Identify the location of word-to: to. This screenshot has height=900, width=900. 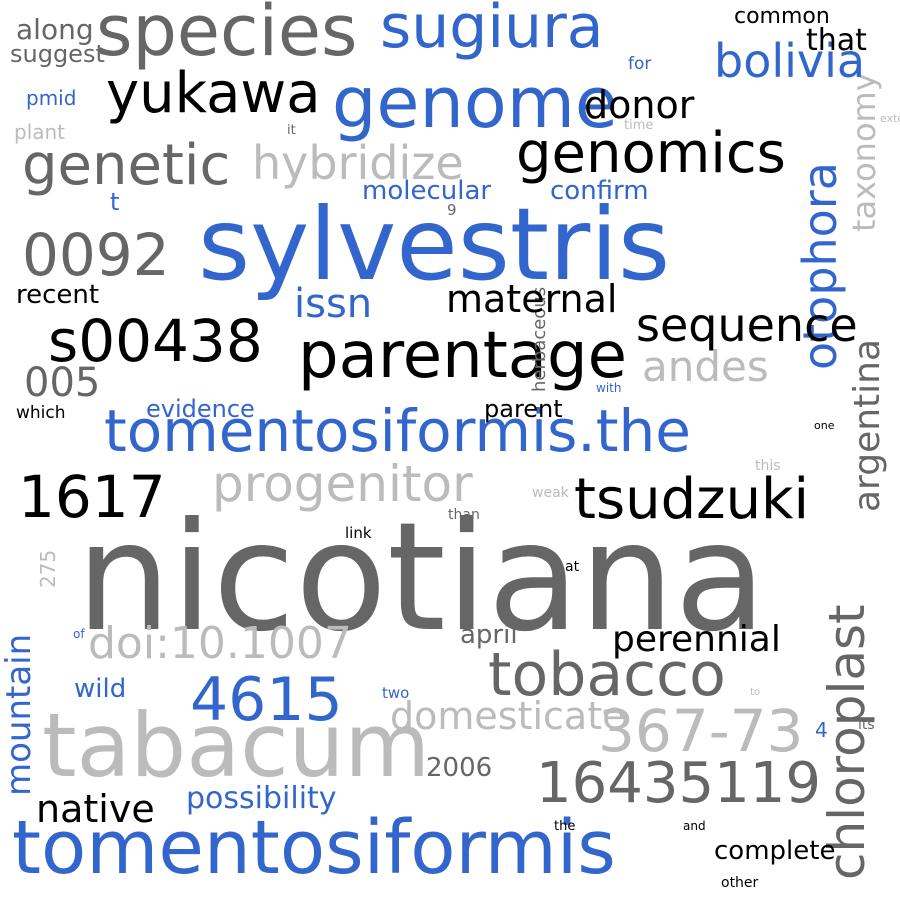
(755, 692).